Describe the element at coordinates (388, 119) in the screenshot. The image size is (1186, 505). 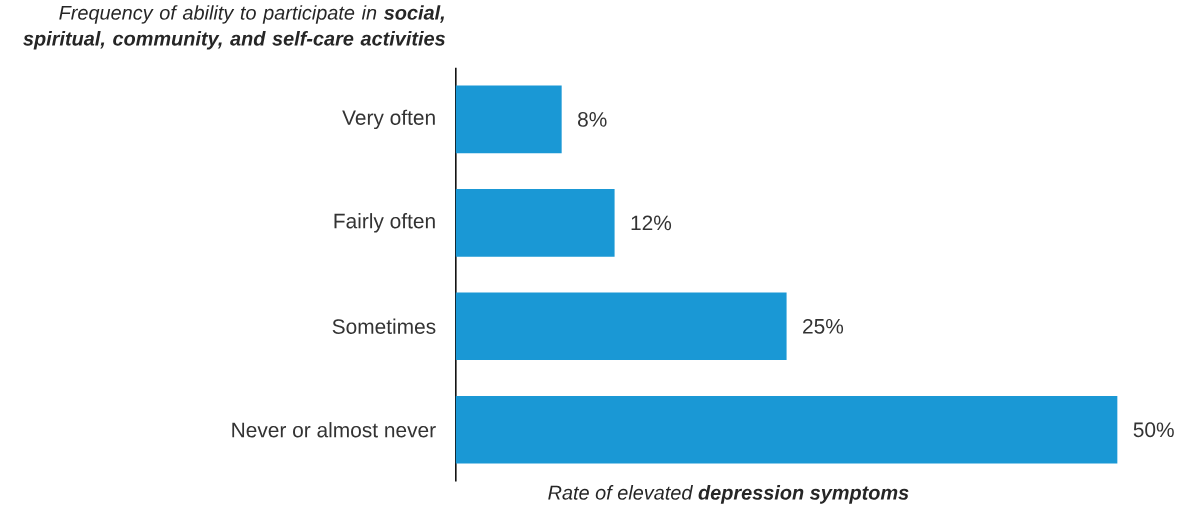
I see `y-tick-label: Very often` at that location.